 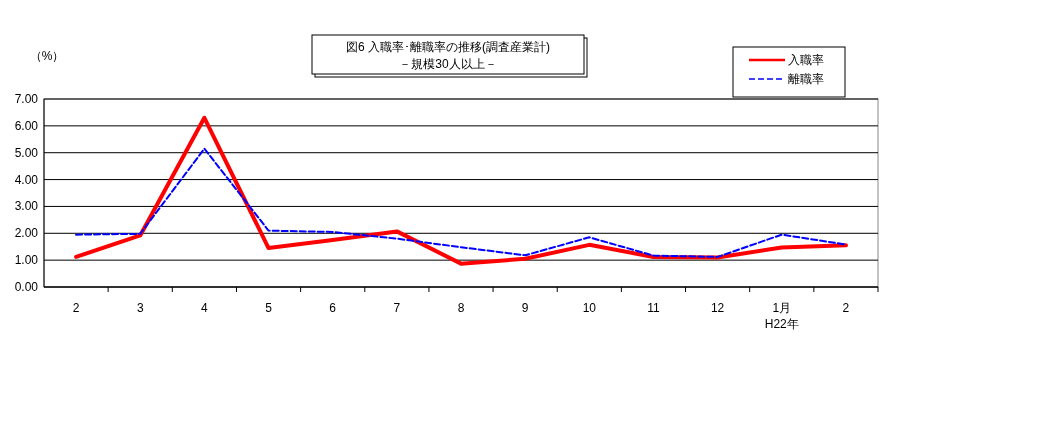 I want to click on chart-subtitle: －規模30人以上－, so click(x=448, y=64).